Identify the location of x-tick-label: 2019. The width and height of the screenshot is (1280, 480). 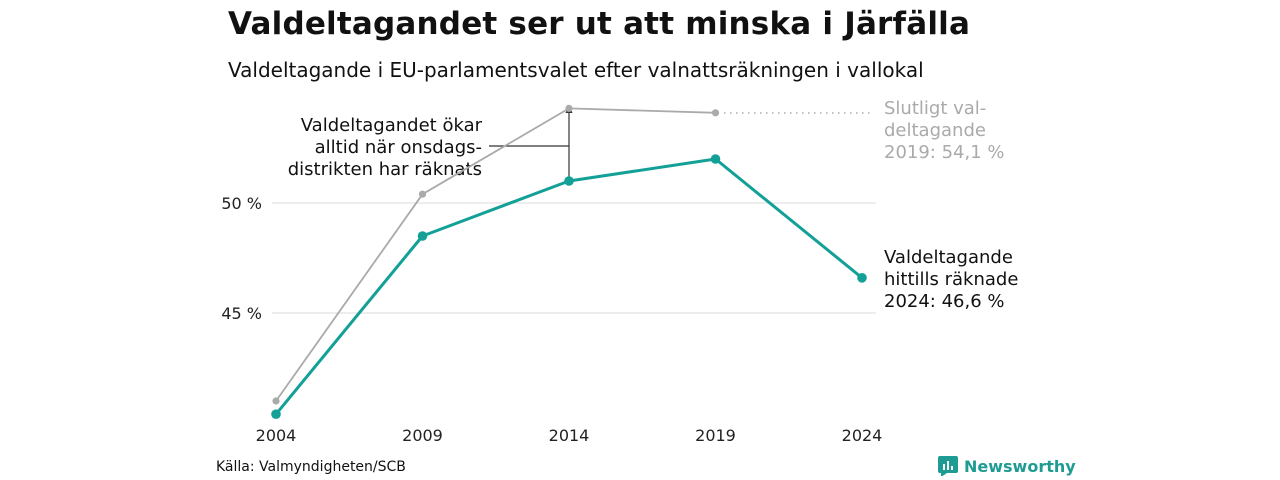
(715, 435).